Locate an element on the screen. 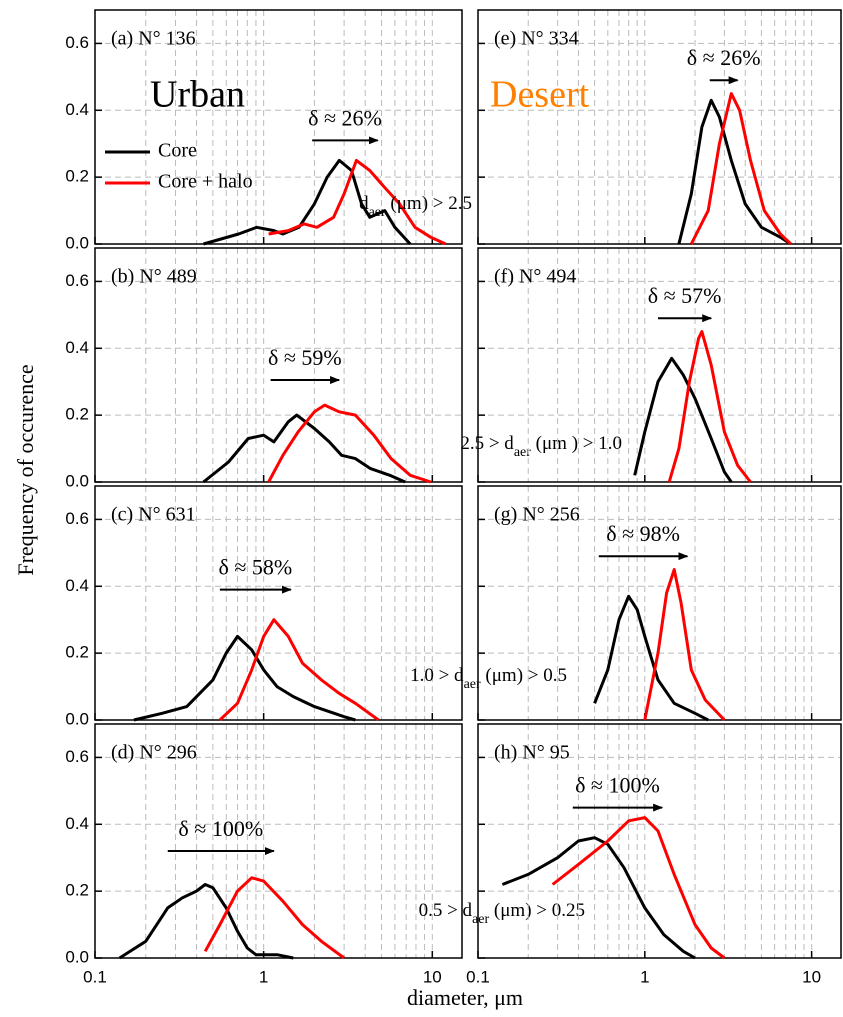 The height and width of the screenshot is (1017, 843). panel-title: Desert is located at coordinates (540, 95).